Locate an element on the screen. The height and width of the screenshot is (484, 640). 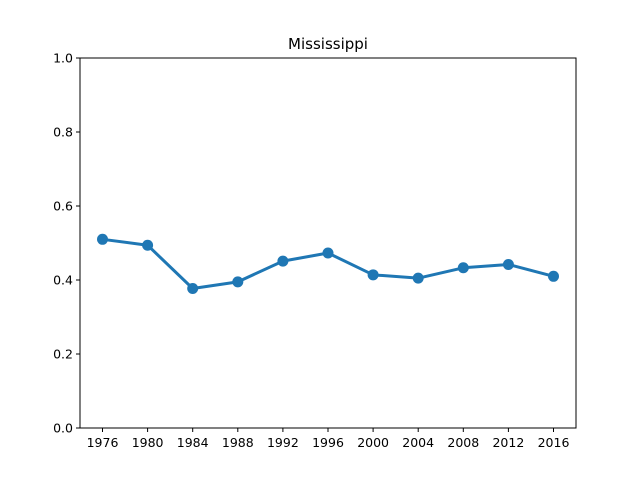
y-tick-label: 0.2 is located at coordinates (63, 354).